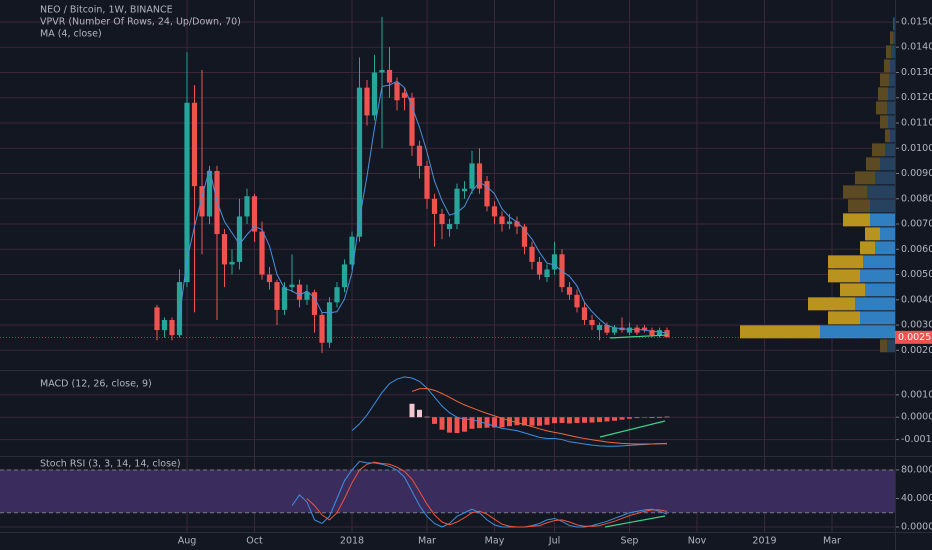 This screenshot has height=550, width=932. I want to click on x-tick-label: Oct, so click(254, 541).